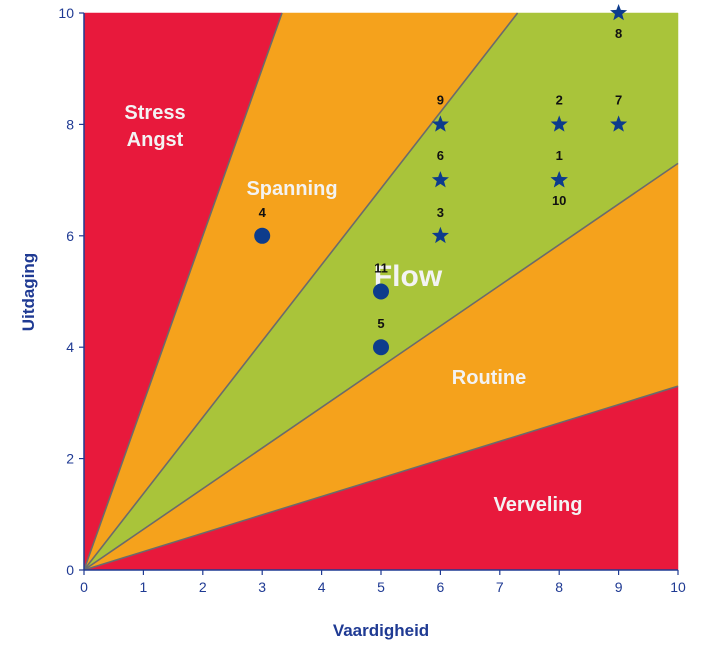 The height and width of the screenshot is (646, 701). Describe the element at coordinates (559, 587) in the screenshot. I see `x-tick-label: 8` at that location.